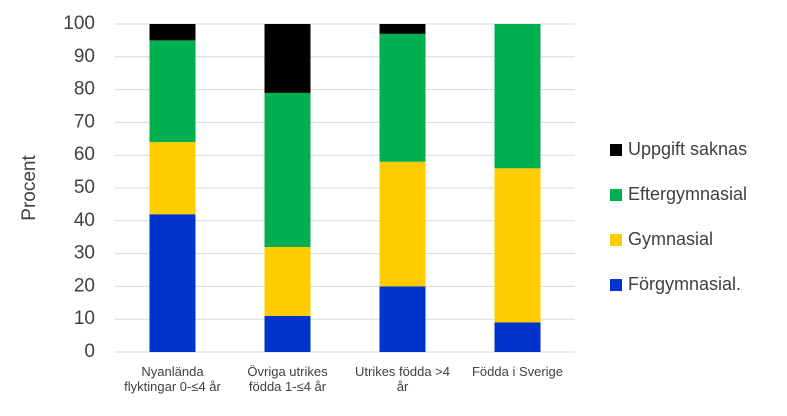 The width and height of the screenshot is (787, 416). I want to click on y-tick-label: 0, so click(89, 351).